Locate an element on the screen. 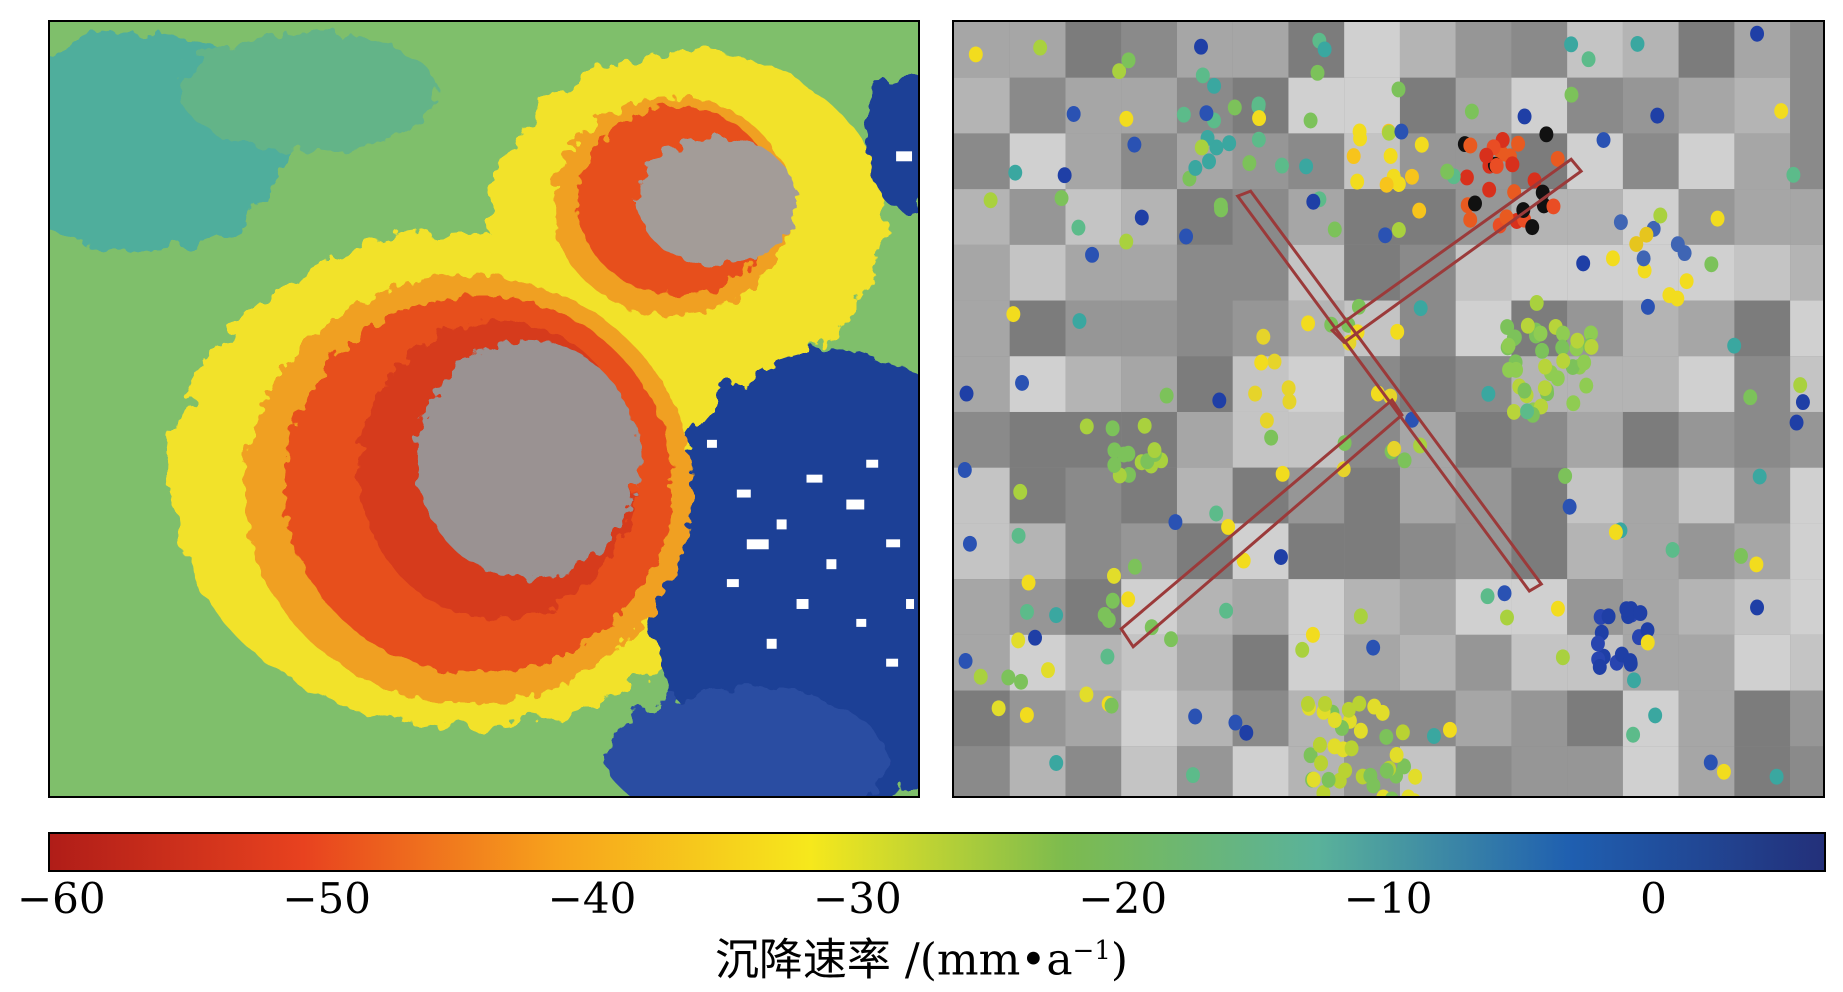 The image size is (1843, 992). colorbar-tick-label: −30 is located at coordinates (857, 898).